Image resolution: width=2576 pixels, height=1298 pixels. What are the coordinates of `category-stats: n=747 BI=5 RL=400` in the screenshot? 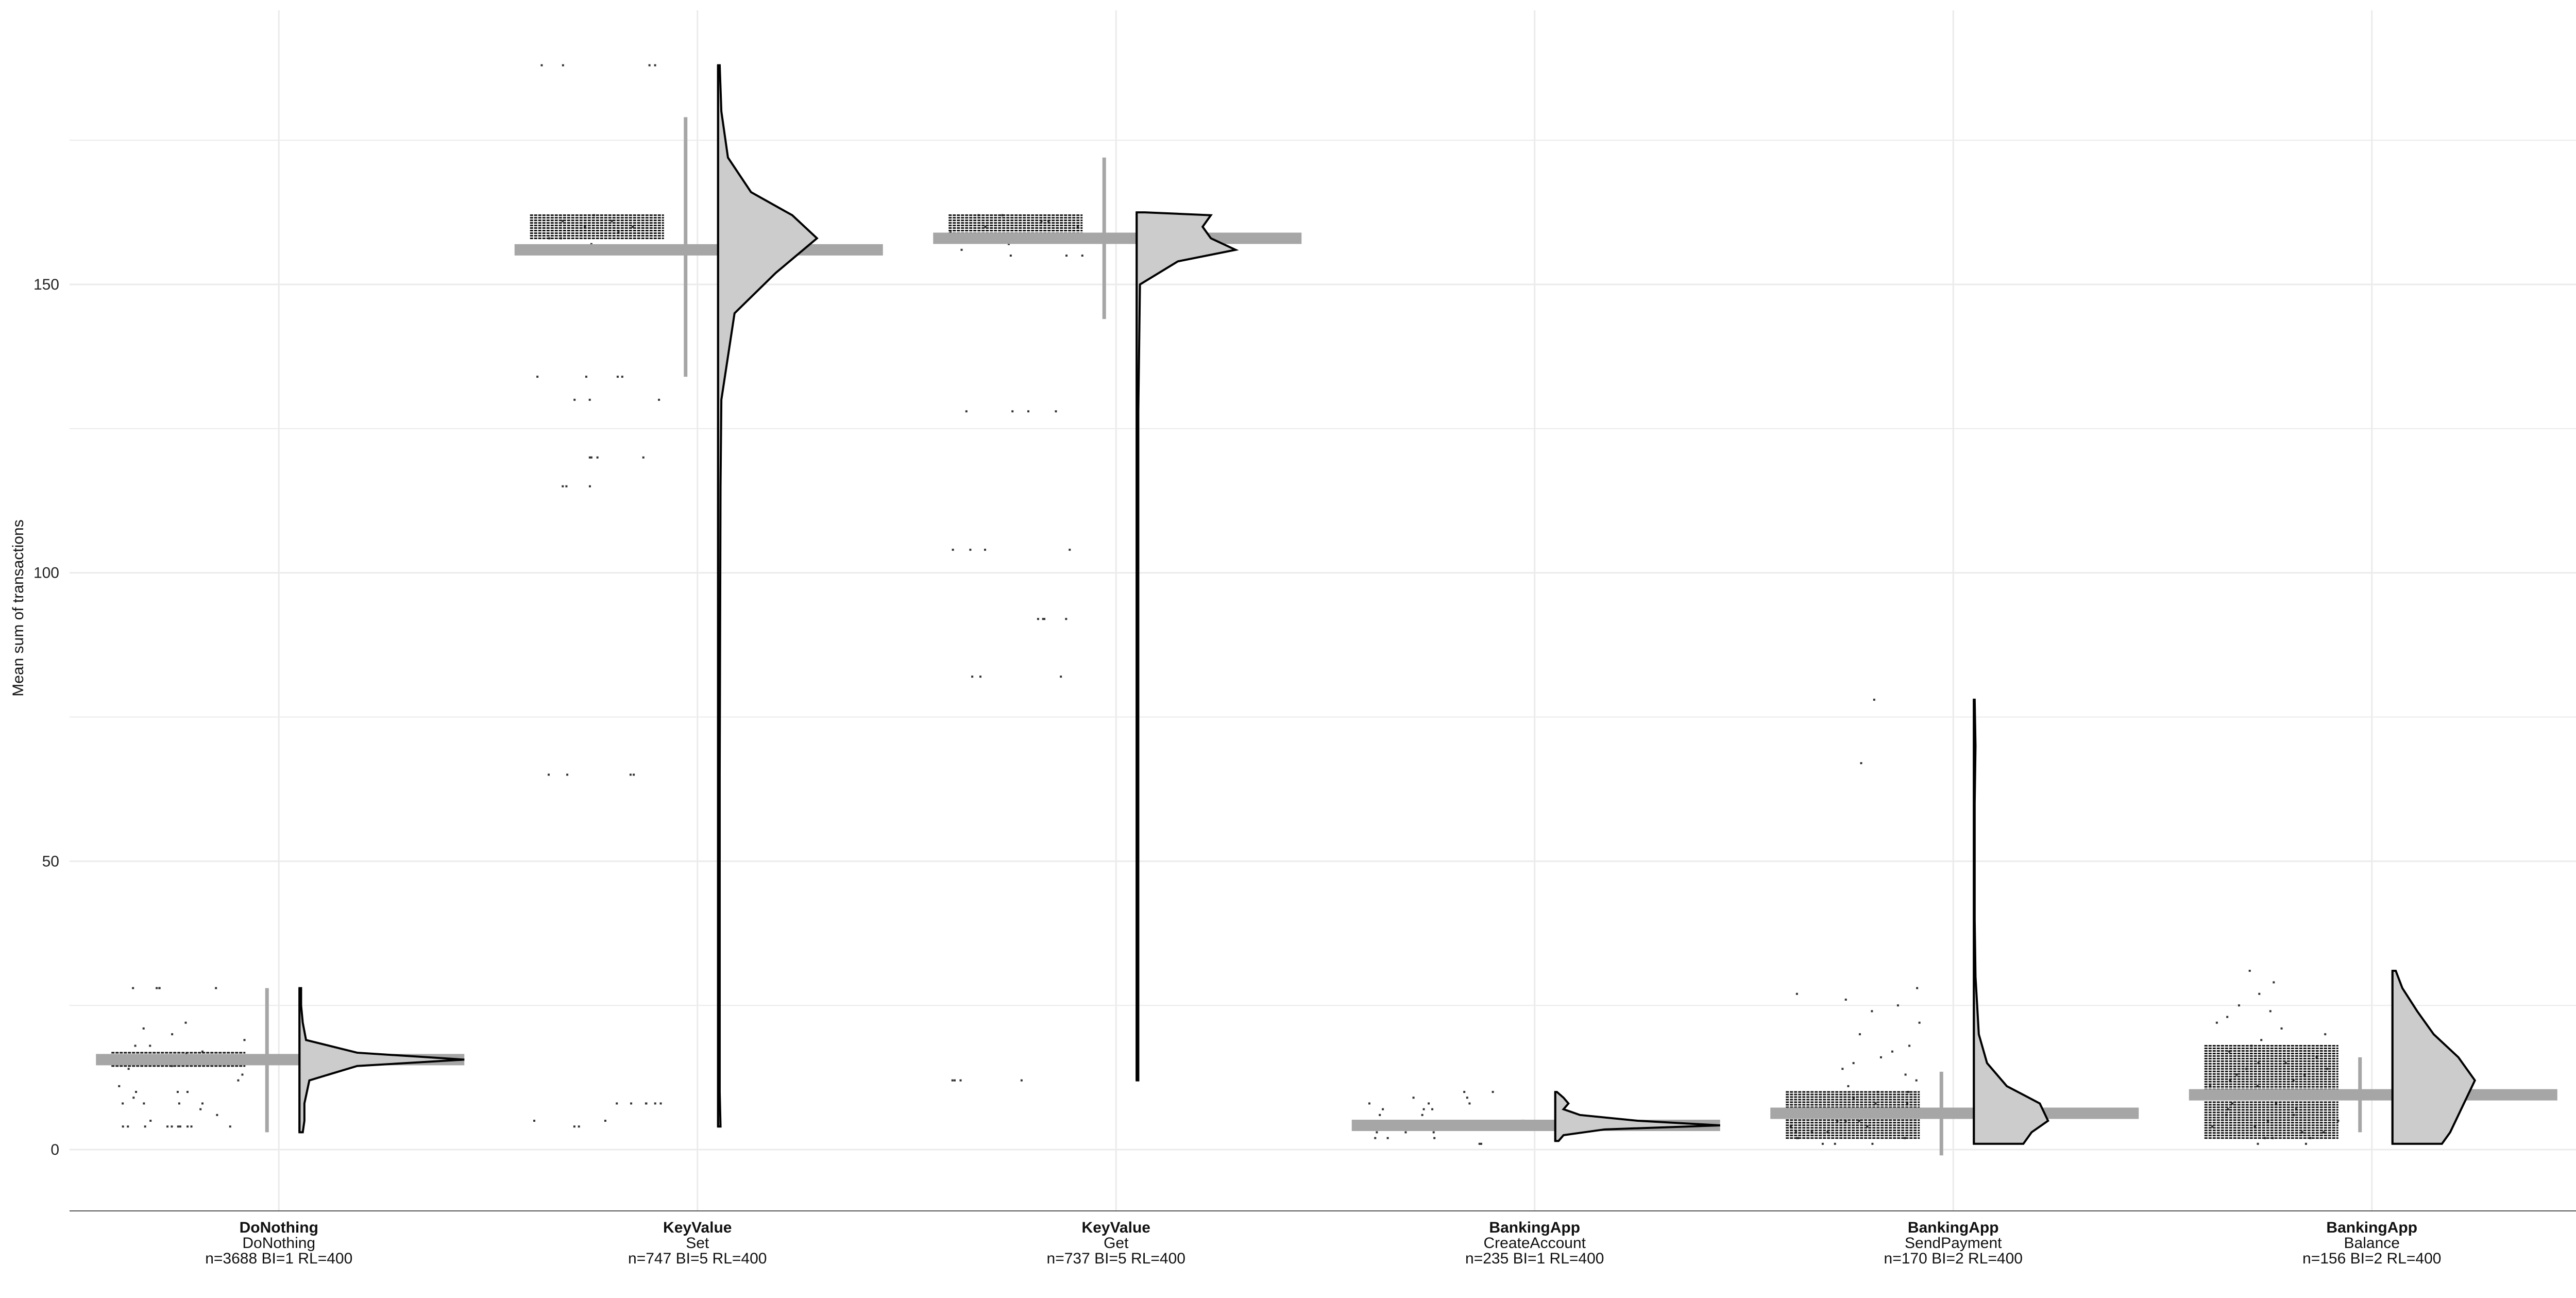 It's located at (697, 1258).